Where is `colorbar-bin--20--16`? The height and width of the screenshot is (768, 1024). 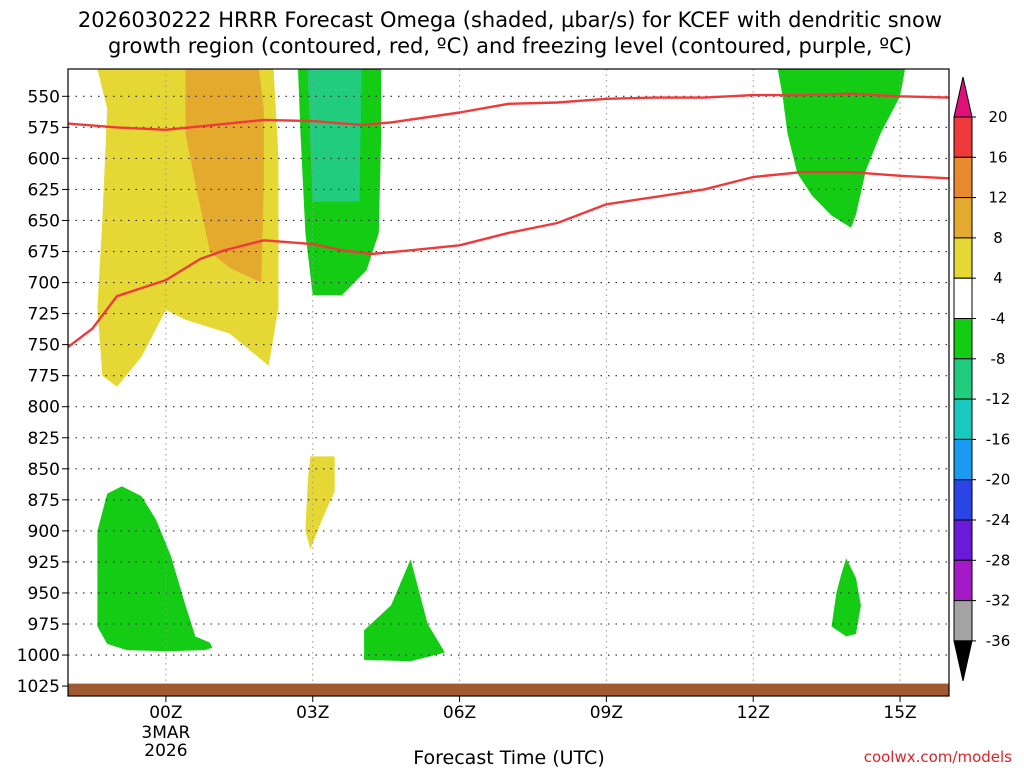
colorbar-bin--20--16 is located at coordinates (963, 459).